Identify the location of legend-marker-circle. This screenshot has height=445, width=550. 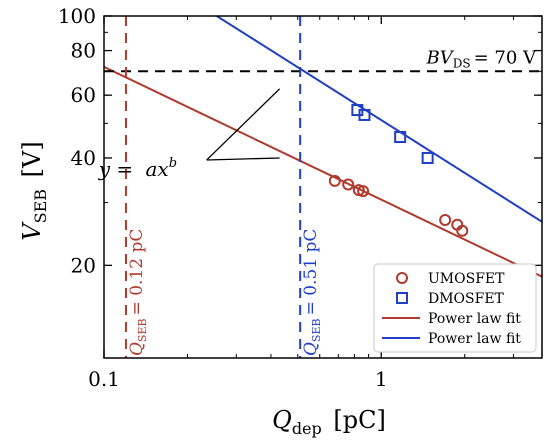
(402, 278).